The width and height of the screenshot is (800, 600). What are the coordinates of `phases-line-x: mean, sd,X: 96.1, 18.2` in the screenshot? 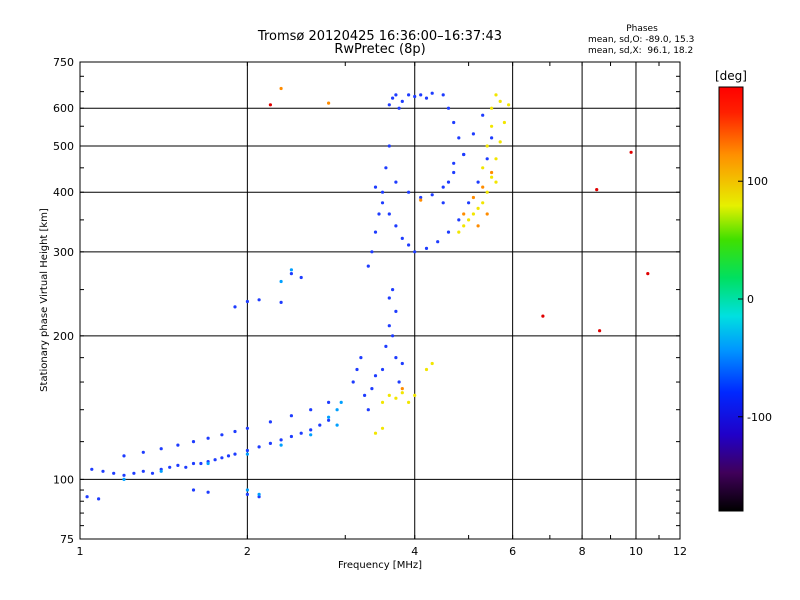 It's located at (640, 51).